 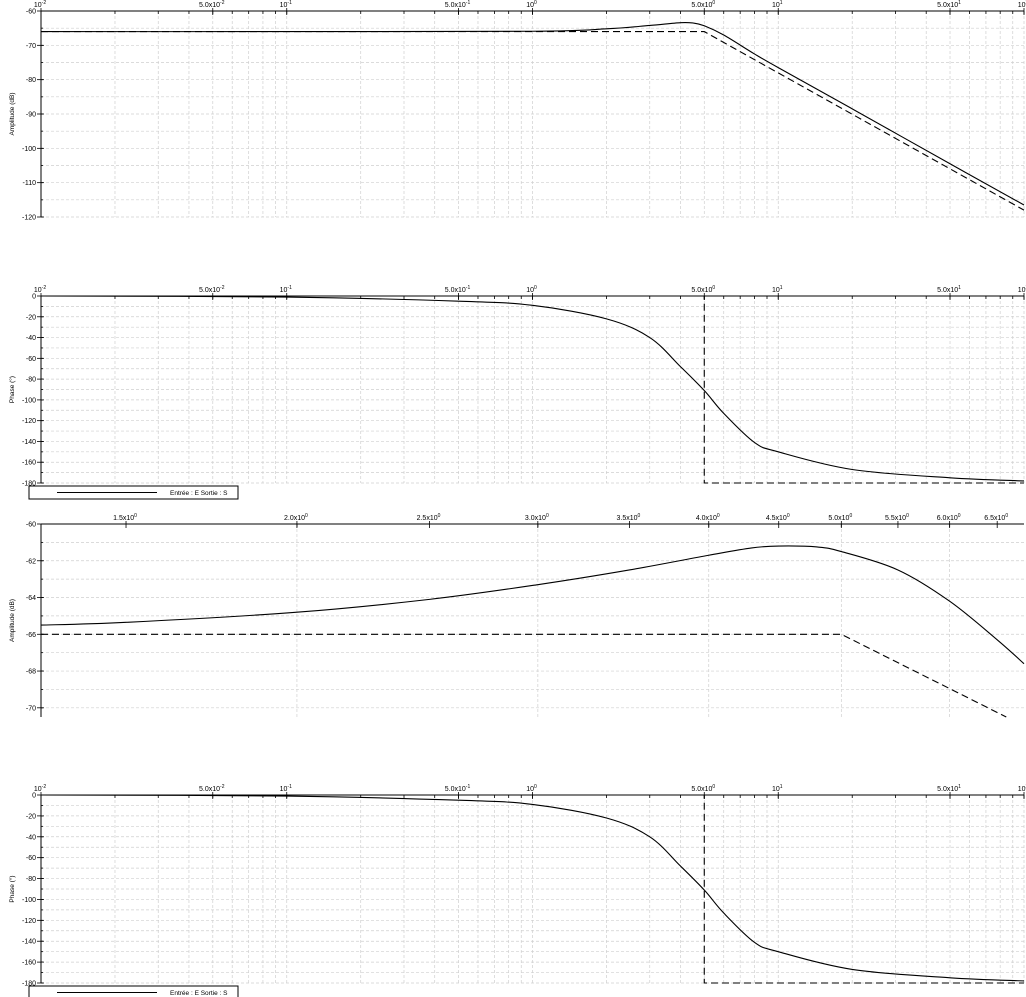 I want to click on x-tick-label: 3.5x100, so click(x=629, y=517).